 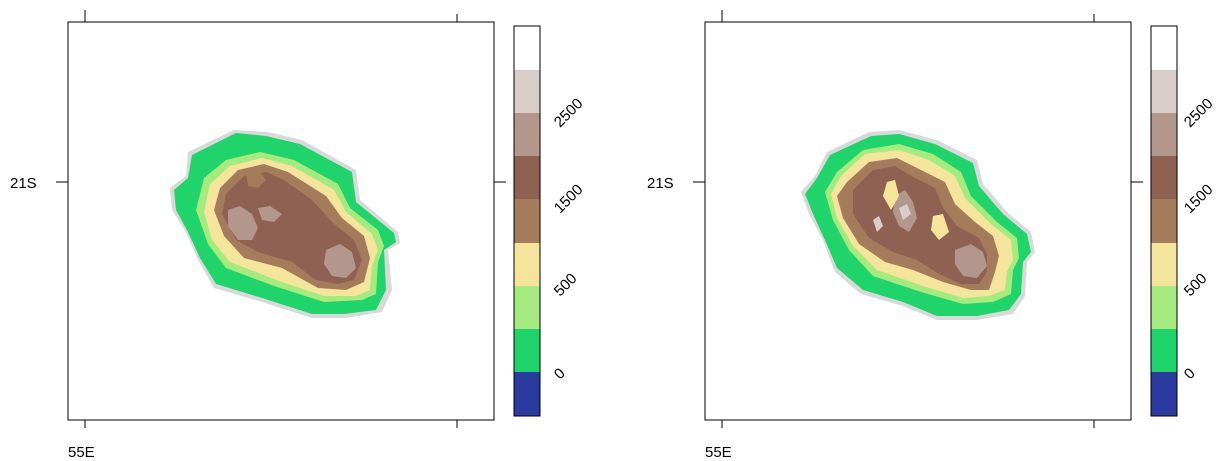 What do you see at coordinates (878, 224) in the screenshot?
I see `terrain-band-peak2` at bounding box center [878, 224].